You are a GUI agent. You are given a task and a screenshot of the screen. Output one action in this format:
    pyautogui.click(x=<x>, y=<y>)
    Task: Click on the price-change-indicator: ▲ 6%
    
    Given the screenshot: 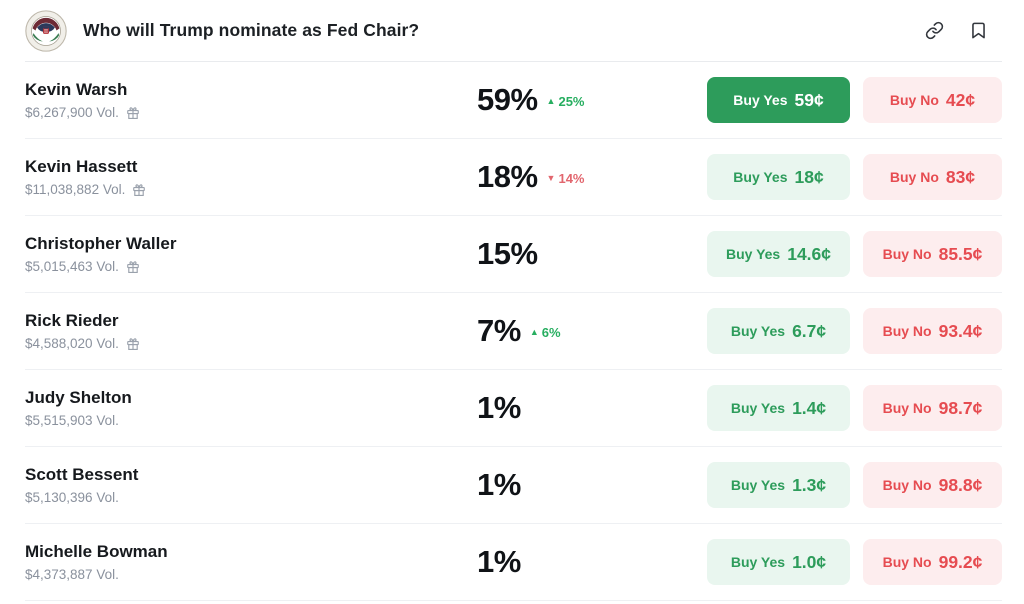 What is the action you would take?
    pyautogui.click(x=545, y=332)
    